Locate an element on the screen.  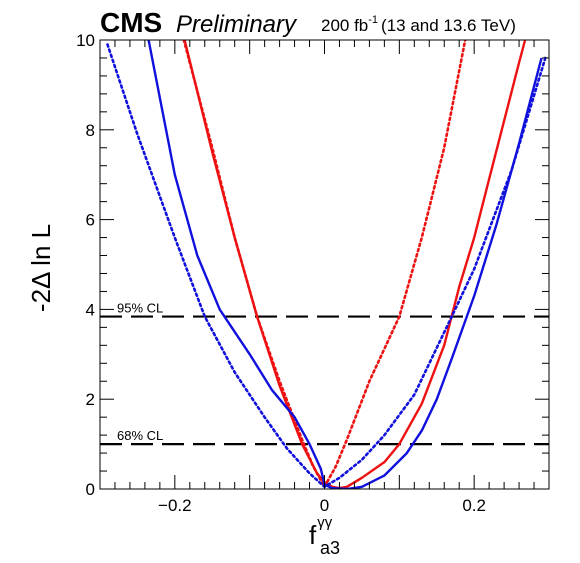
y-tick-label: 2 is located at coordinates (90, 399).